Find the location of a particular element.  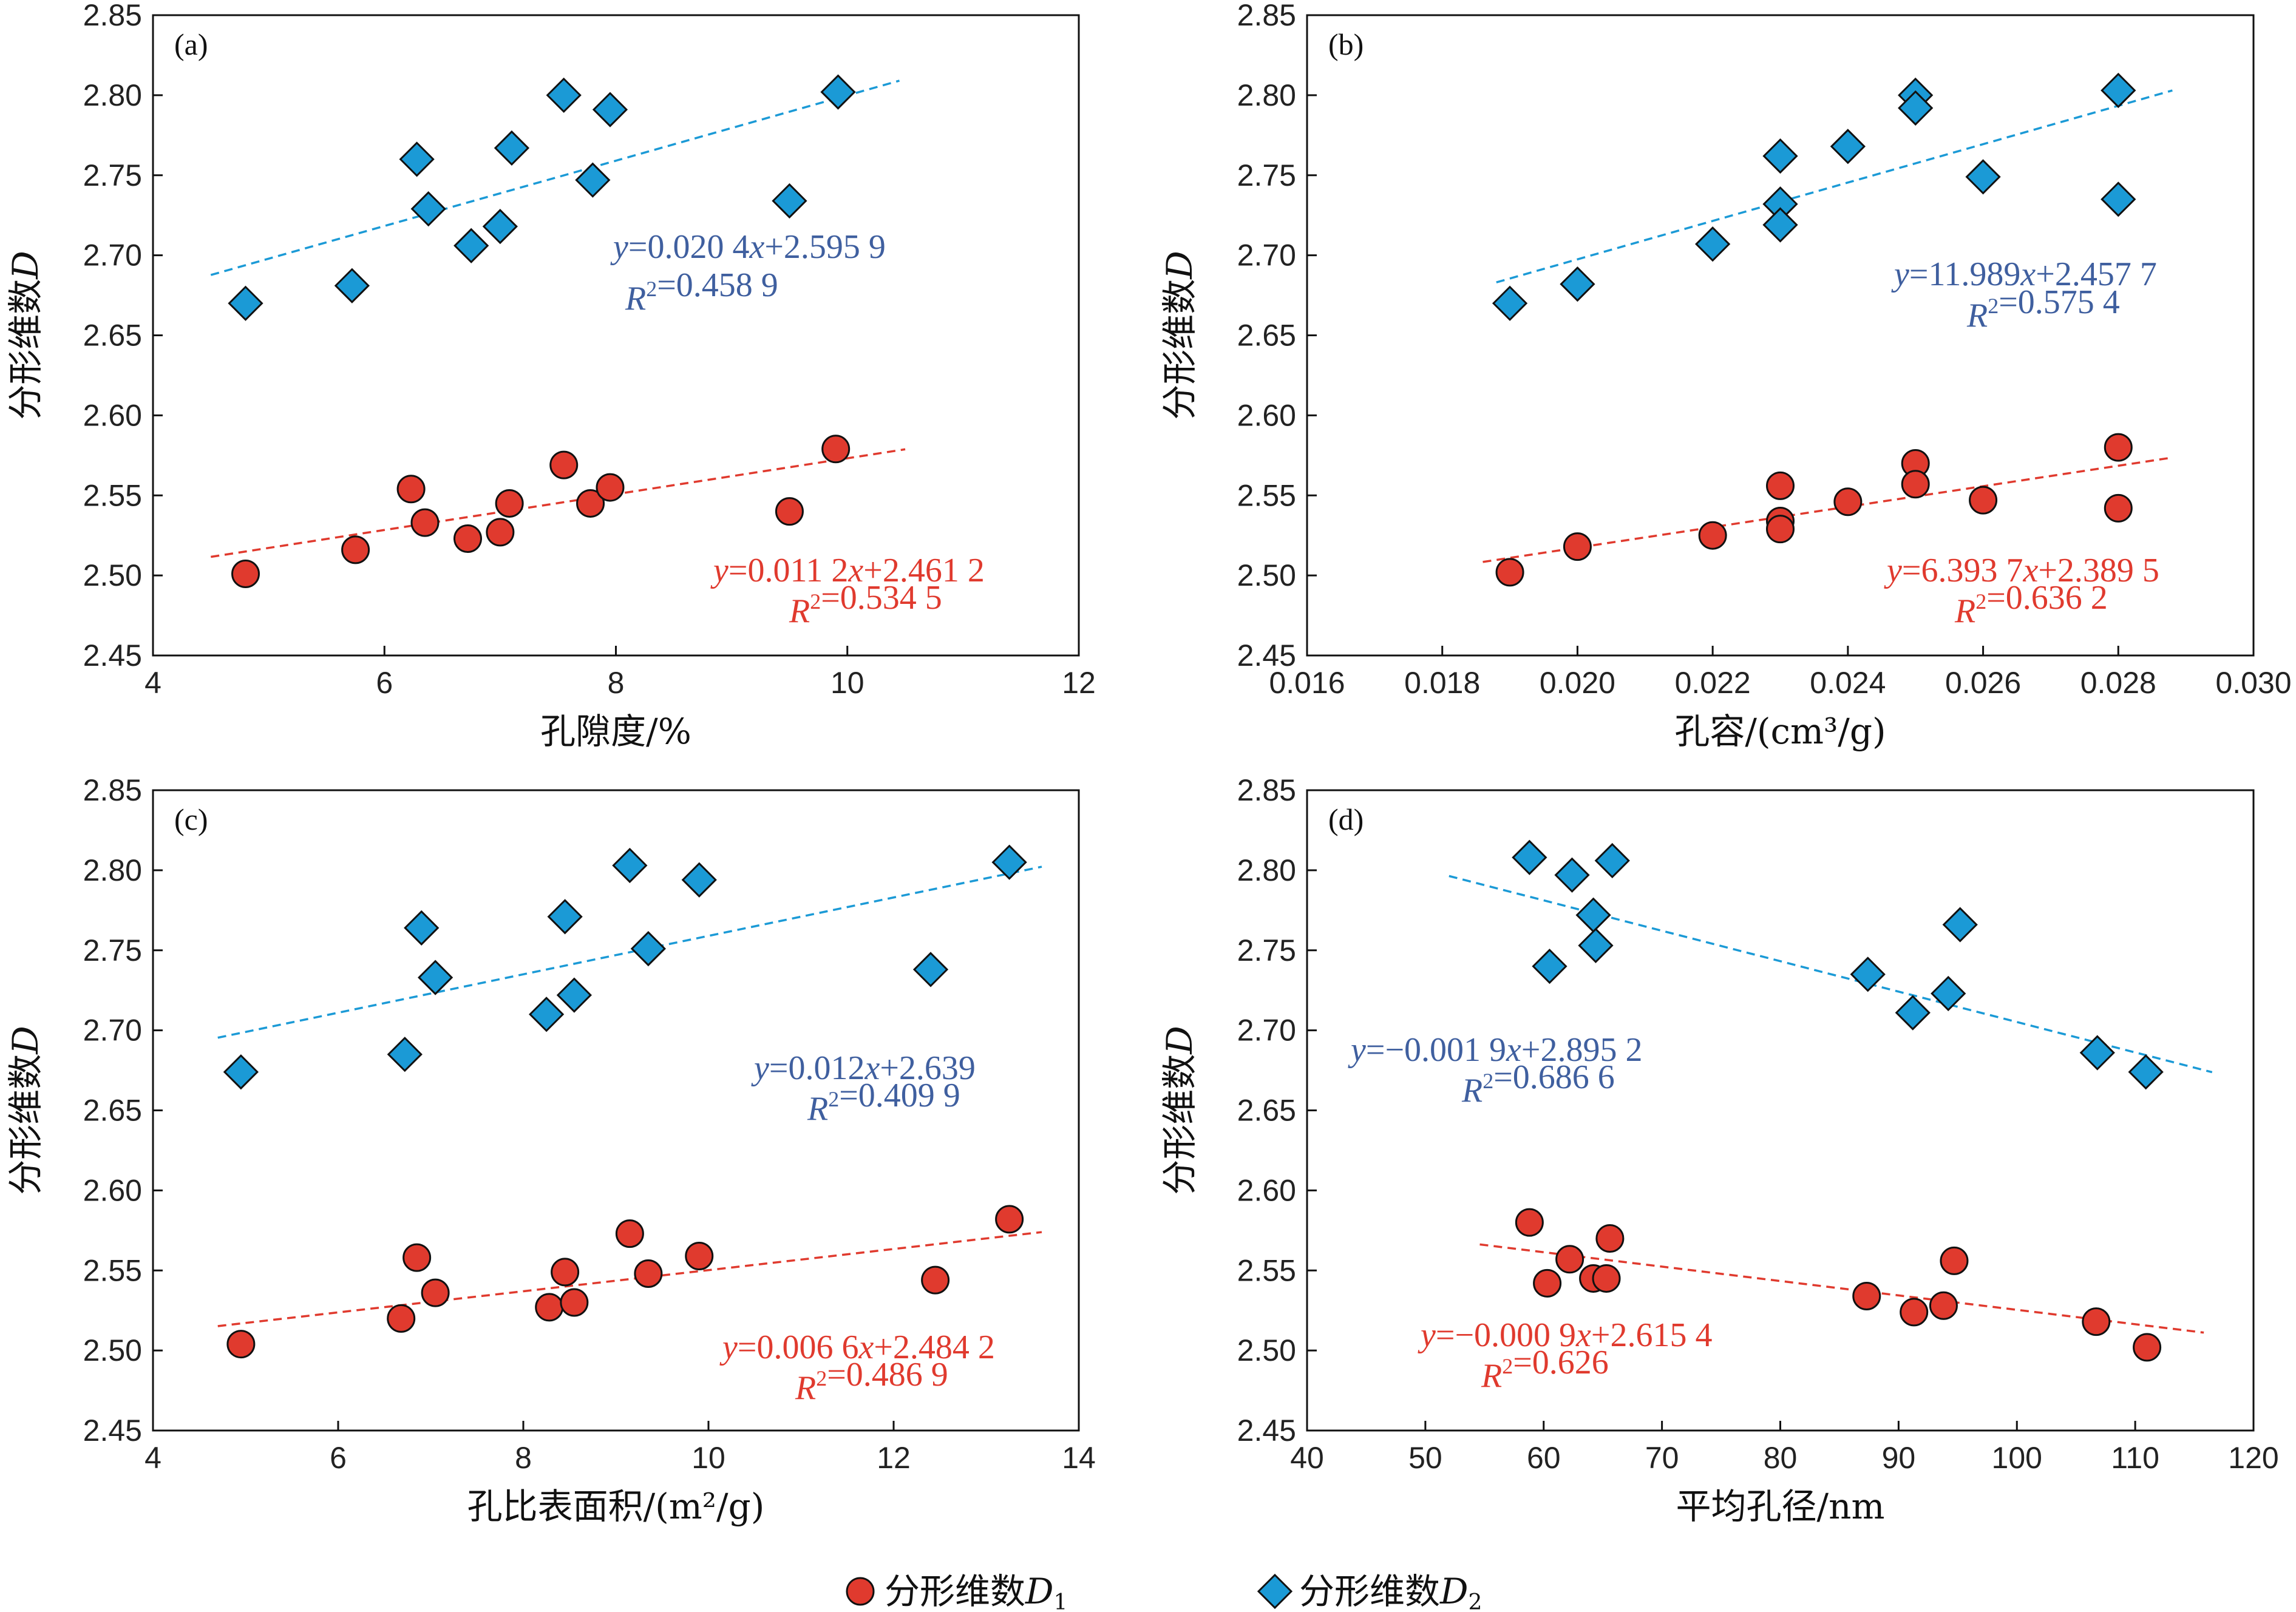

x-axis-label: 平均孔径/nm is located at coordinates (1780, 1506).